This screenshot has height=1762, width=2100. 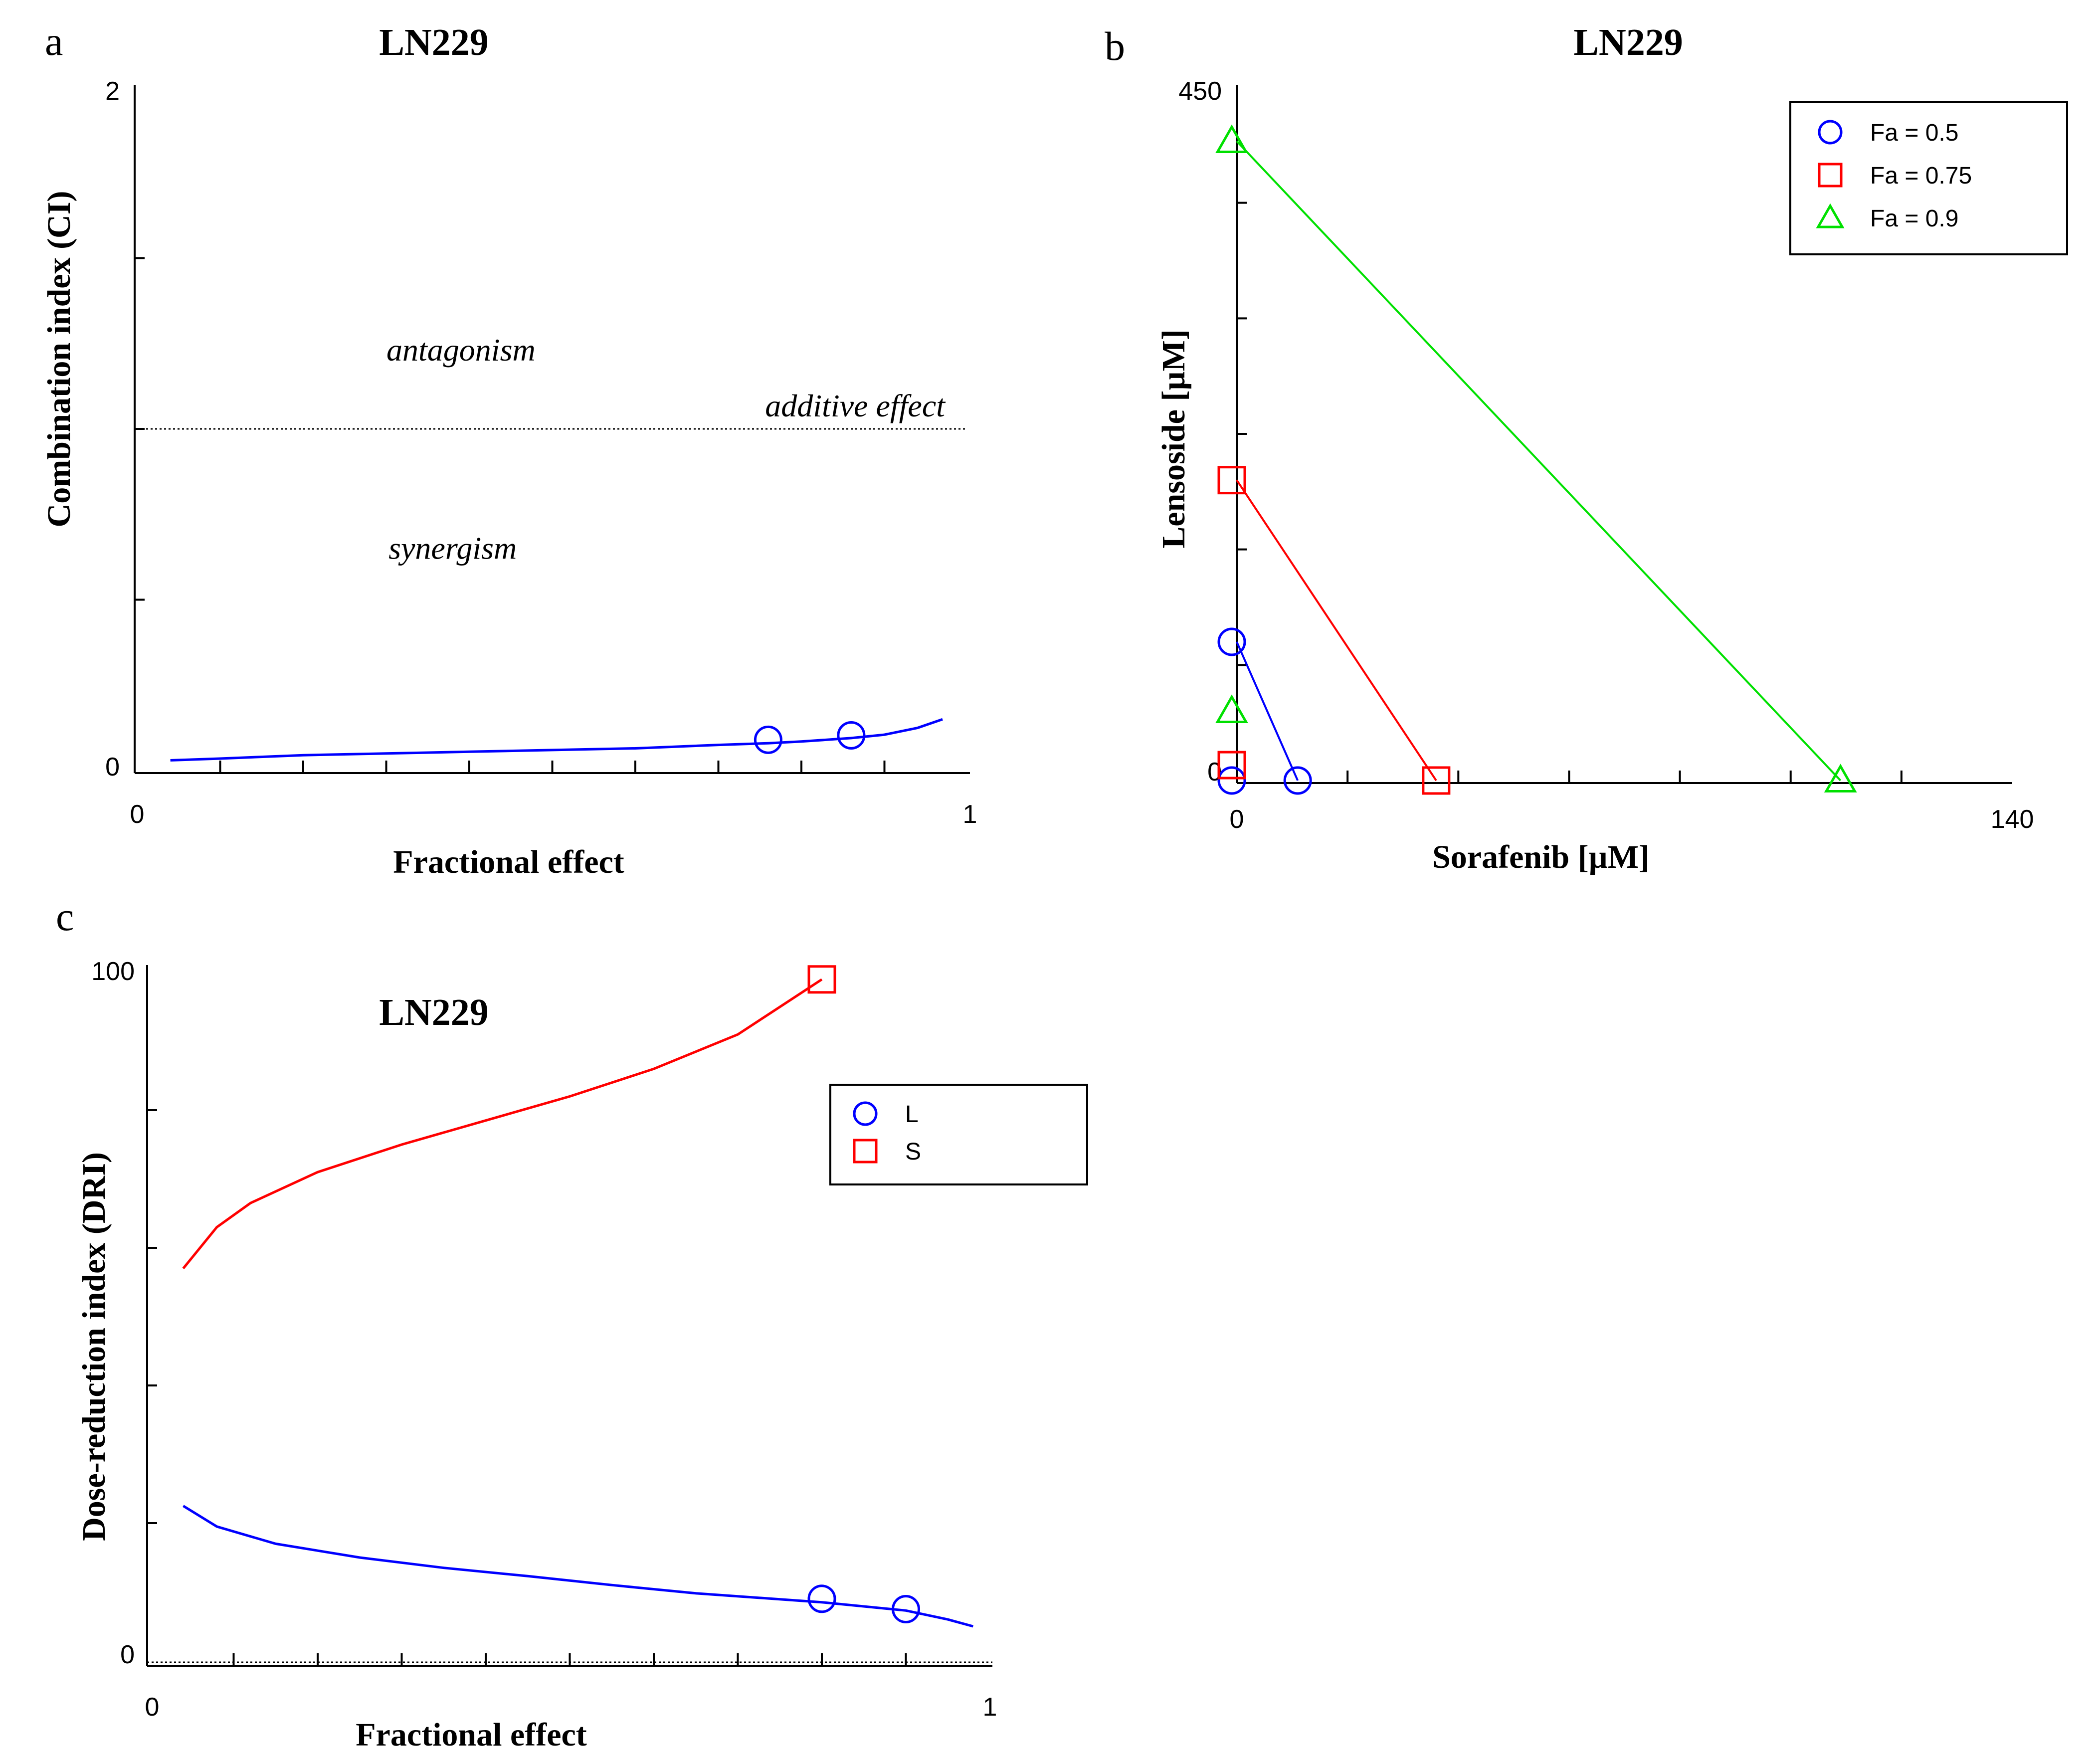 I want to click on panel-a-plot-area, so click(x=556, y=740).